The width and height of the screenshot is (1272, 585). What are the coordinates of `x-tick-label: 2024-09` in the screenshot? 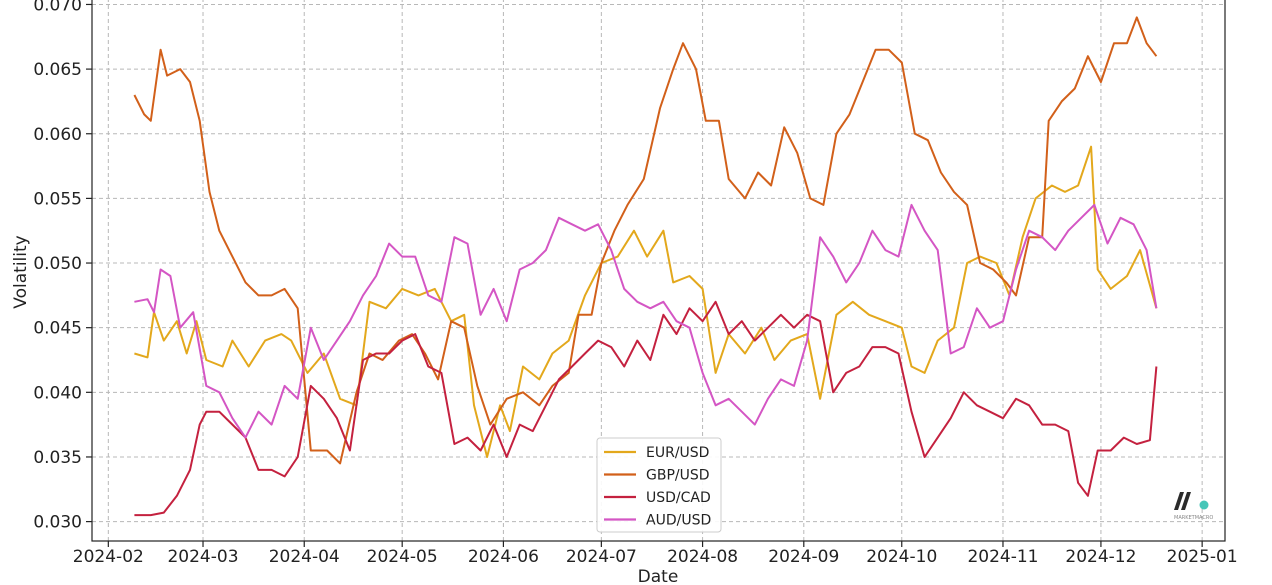 It's located at (803, 557).